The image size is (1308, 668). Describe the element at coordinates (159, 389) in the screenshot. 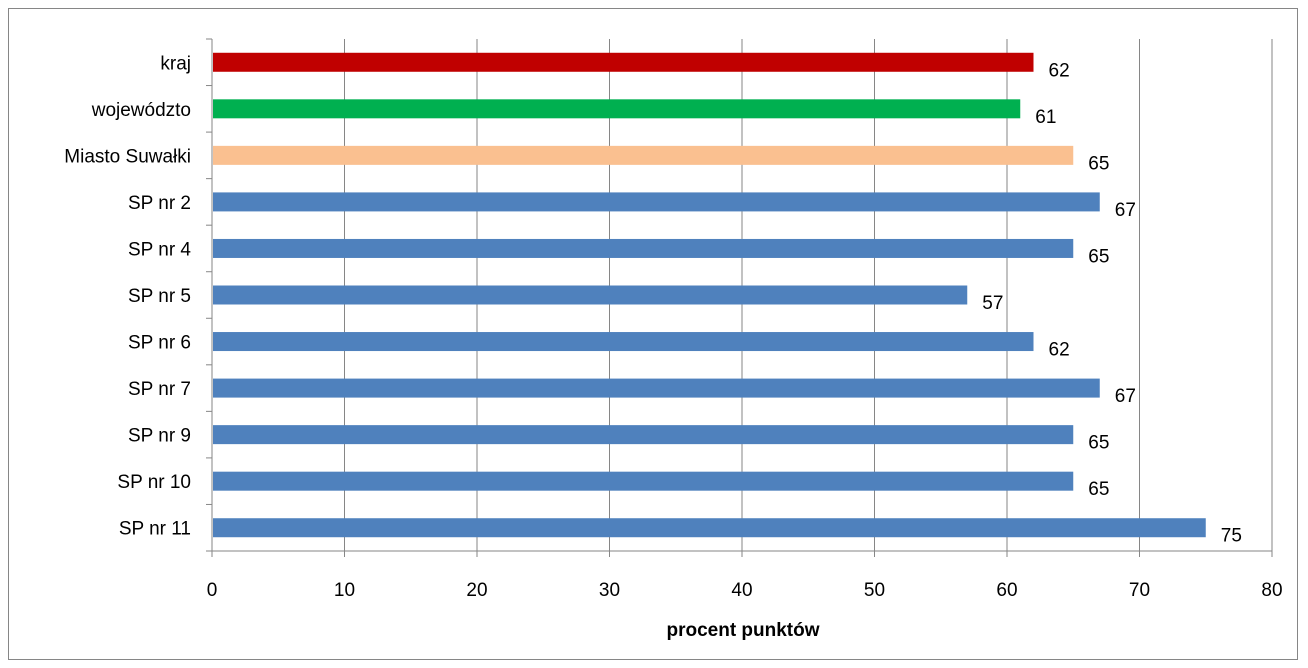

I see `category-label: SP nr 7` at that location.